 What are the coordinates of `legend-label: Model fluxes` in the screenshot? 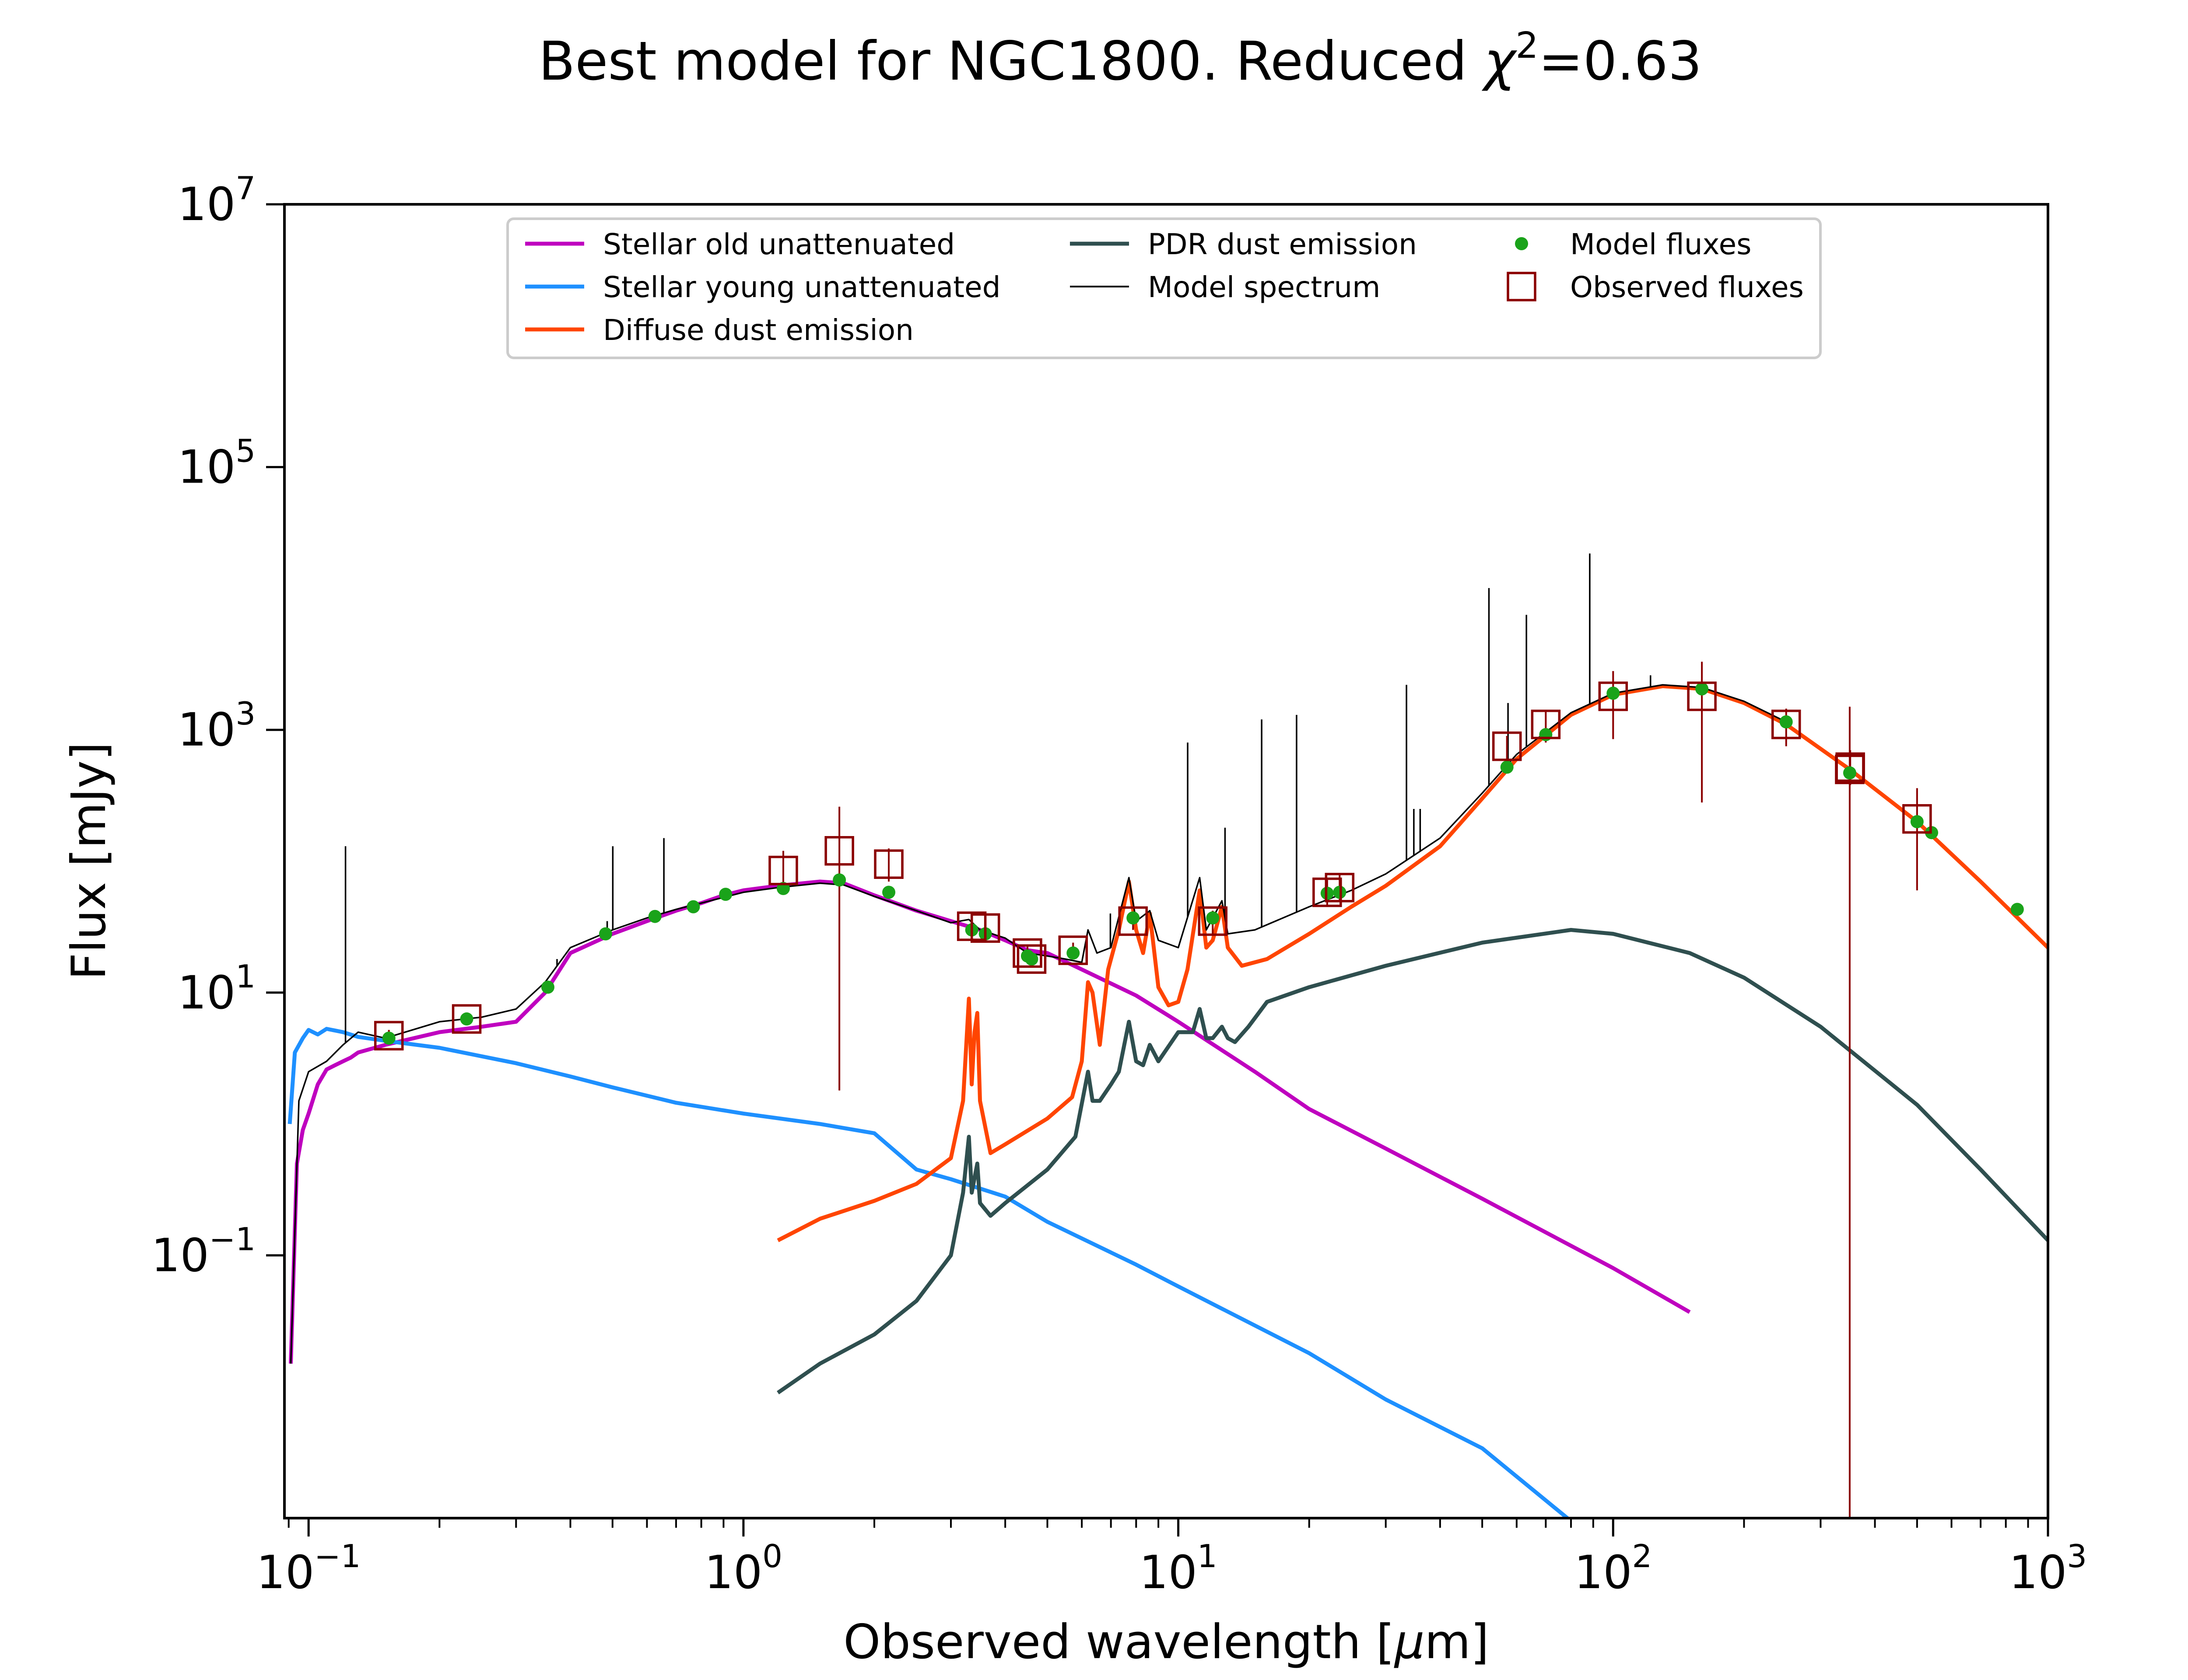 It's located at (1661, 244).